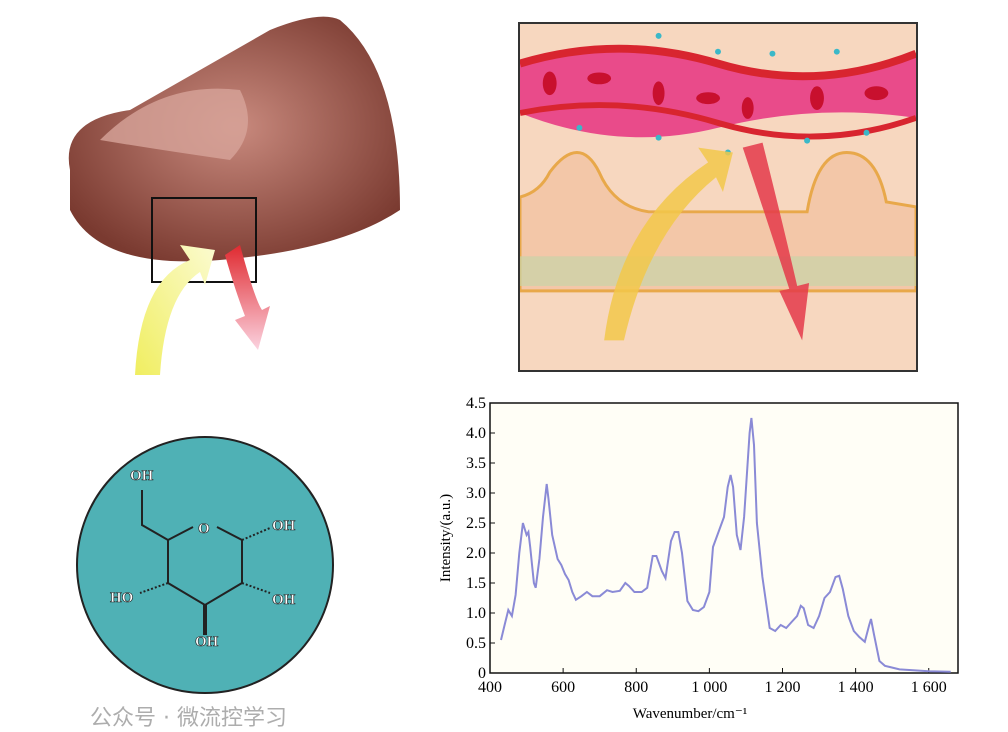 The width and height of the screenshot is (1008, 732). What do you see at coordinates (929, 687) in the screenshot?
I see `x-tick-label: 1 600` at bounding box center [929, 687].